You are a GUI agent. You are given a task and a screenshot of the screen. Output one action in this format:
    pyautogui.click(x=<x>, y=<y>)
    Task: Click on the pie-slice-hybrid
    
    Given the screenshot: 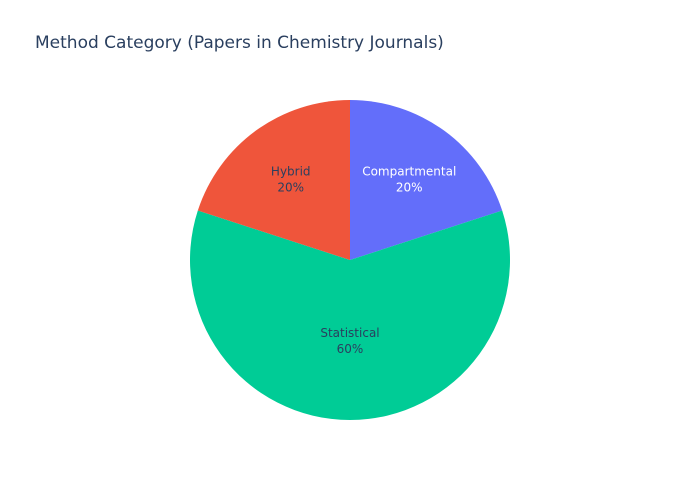 What is the action you would take?
    pyautogui.click(x=273, y=180)
    